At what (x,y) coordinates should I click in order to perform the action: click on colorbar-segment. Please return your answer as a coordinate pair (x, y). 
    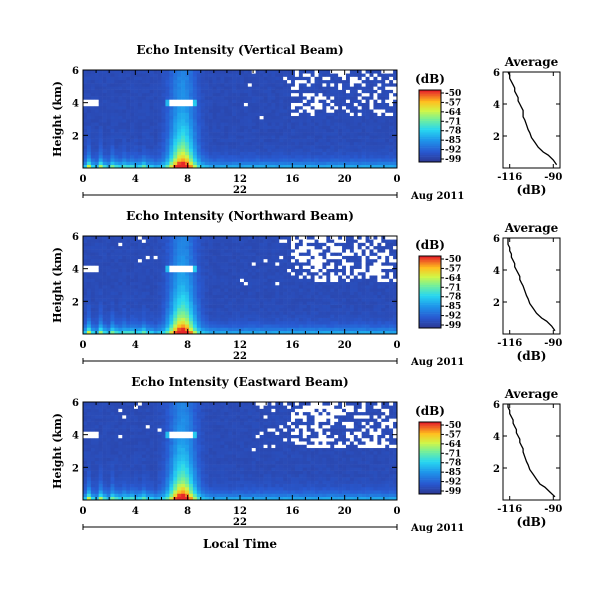
    Looking at the image, I should click on (430, 130).